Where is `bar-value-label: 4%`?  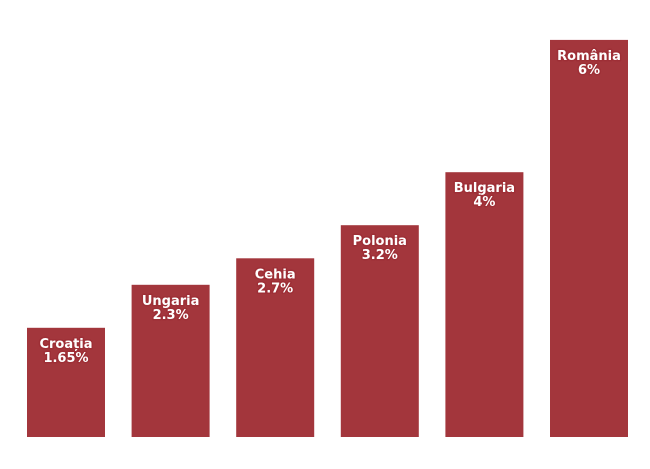
bar-value-label: 4% is located at coordinates (484, 202).